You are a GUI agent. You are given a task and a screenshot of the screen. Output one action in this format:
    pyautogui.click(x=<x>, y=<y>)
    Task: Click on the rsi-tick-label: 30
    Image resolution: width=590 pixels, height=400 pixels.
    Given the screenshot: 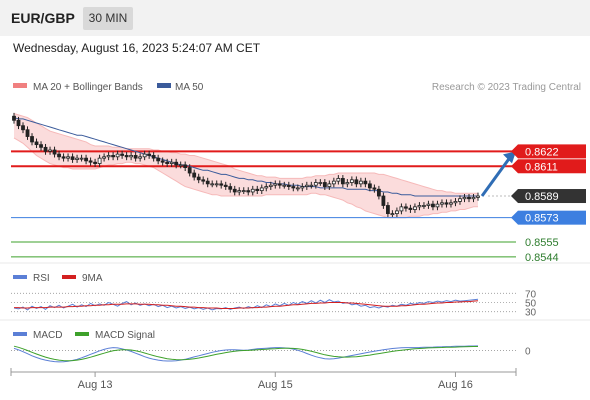 What is the action you would take?
    pyautogui.click(x=531, y=313)
    